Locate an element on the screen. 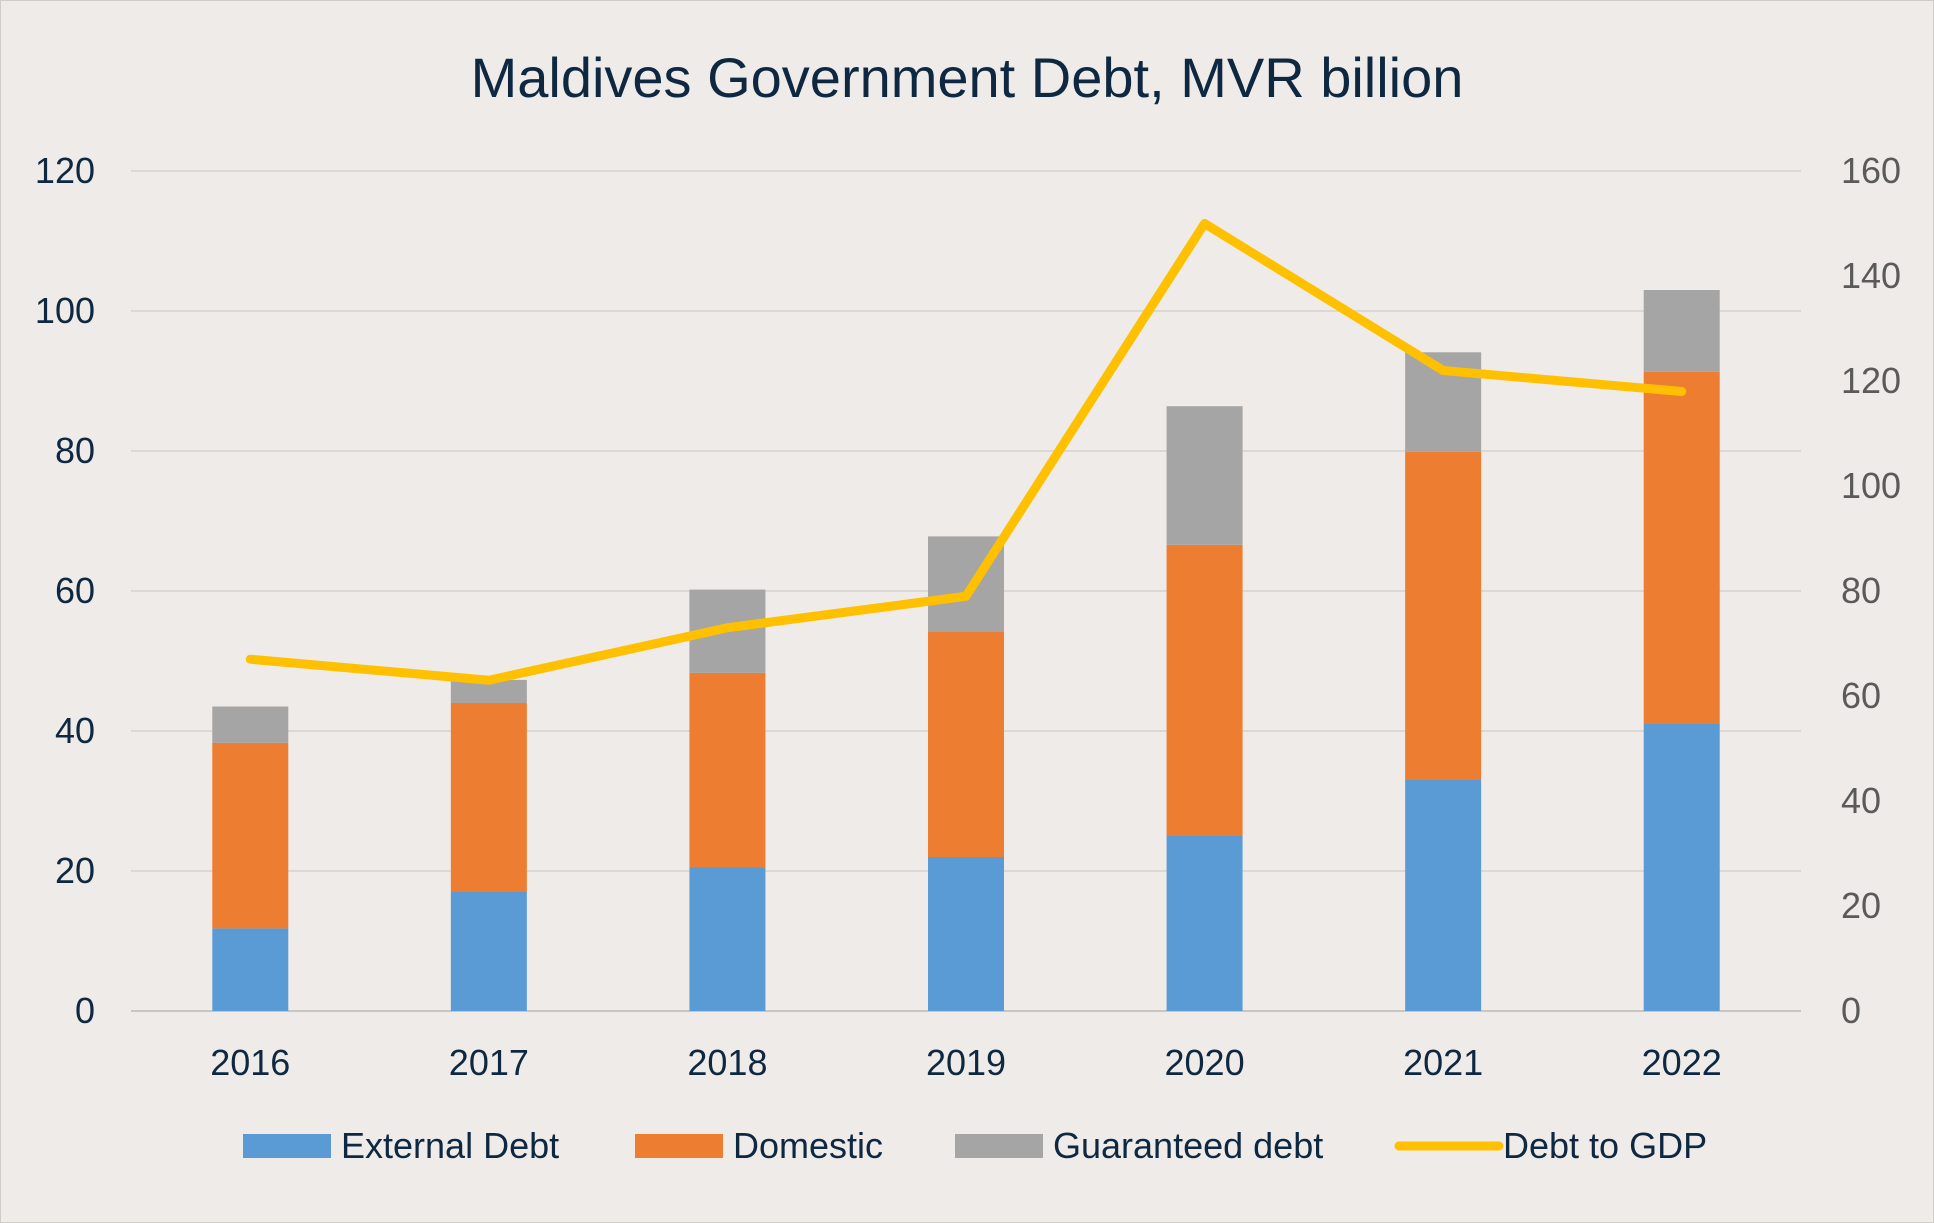 This screenshot has height=1223, width=1934. x-tick-label: 2022 is located at coordinates (1682, 1062).